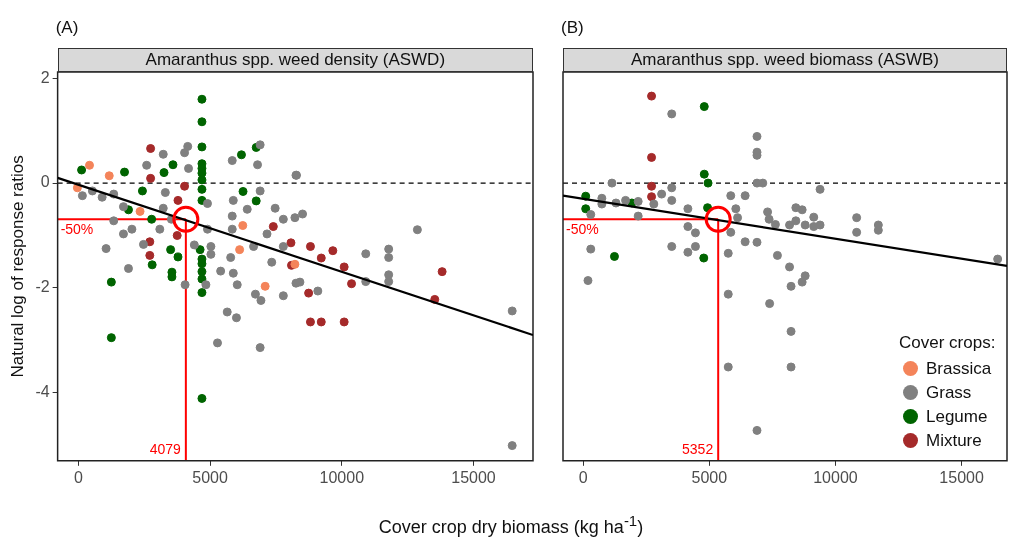  What do you see at coordinates (42, 287) in the screenshot?
I see `y-tick-label: -2` at bounding box center [42, 287].